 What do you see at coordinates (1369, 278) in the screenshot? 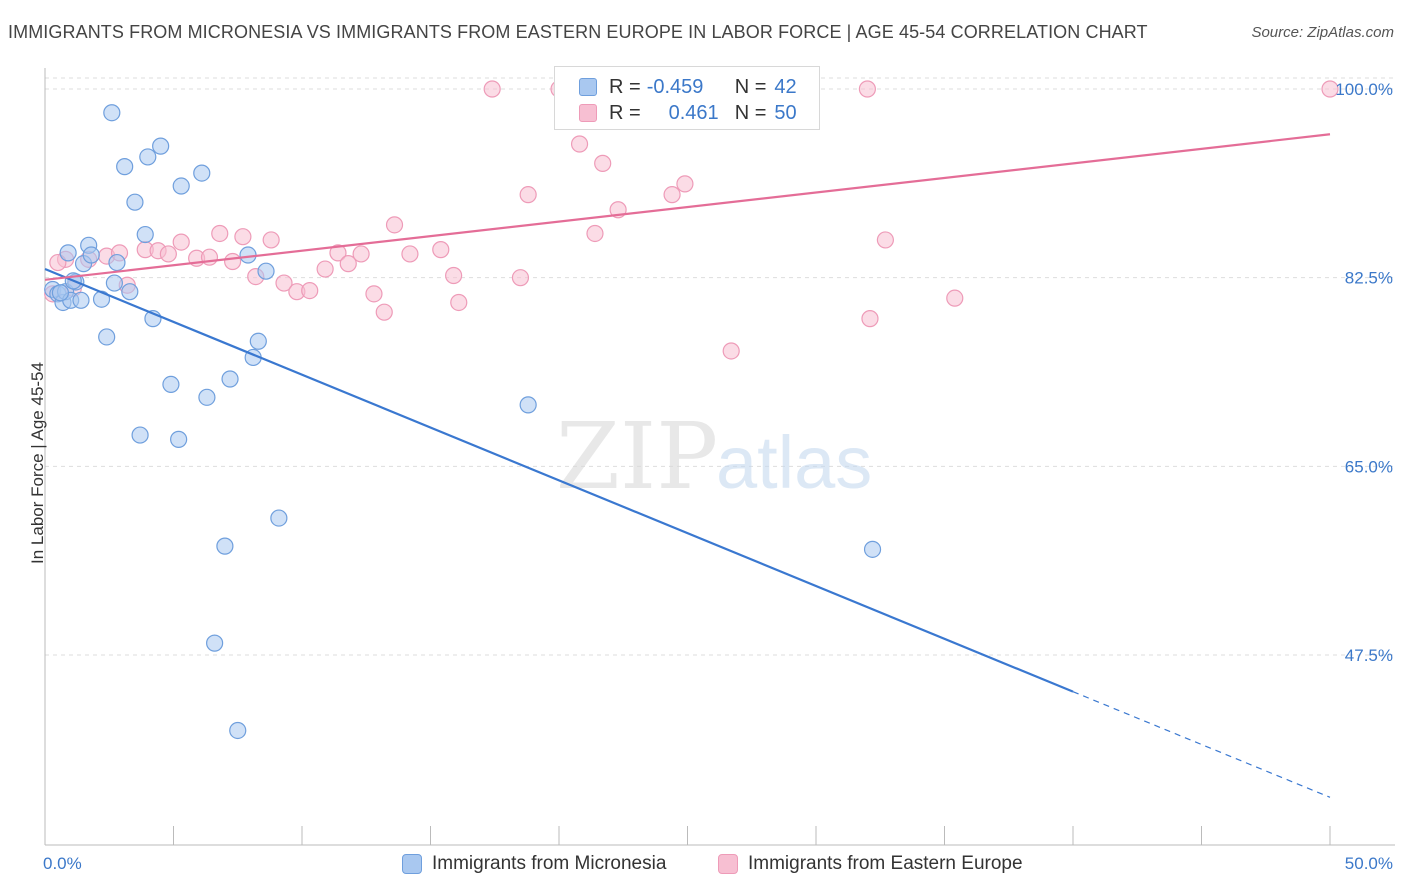
I see `y-tick-label: 82.5%` at bounding box center [1369, 278].